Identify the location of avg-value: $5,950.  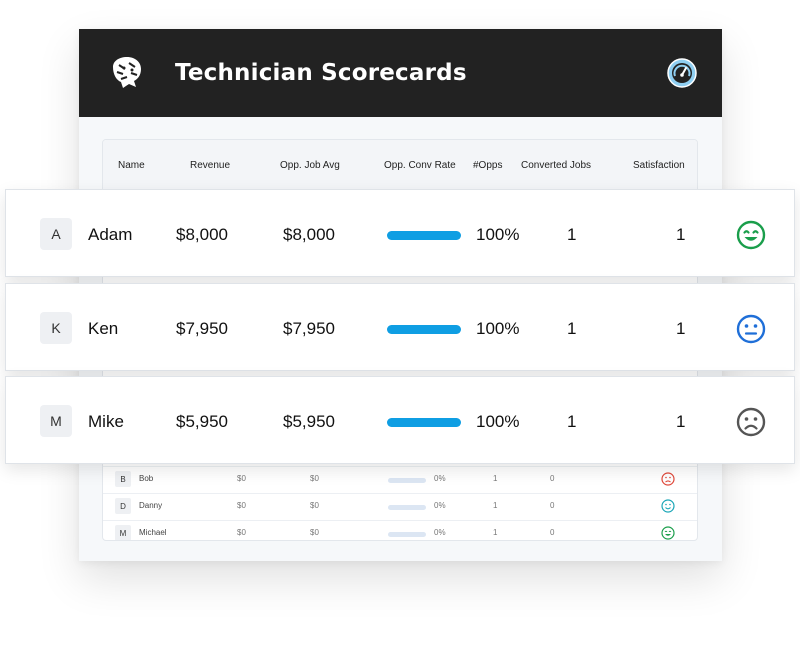
(309, 421).